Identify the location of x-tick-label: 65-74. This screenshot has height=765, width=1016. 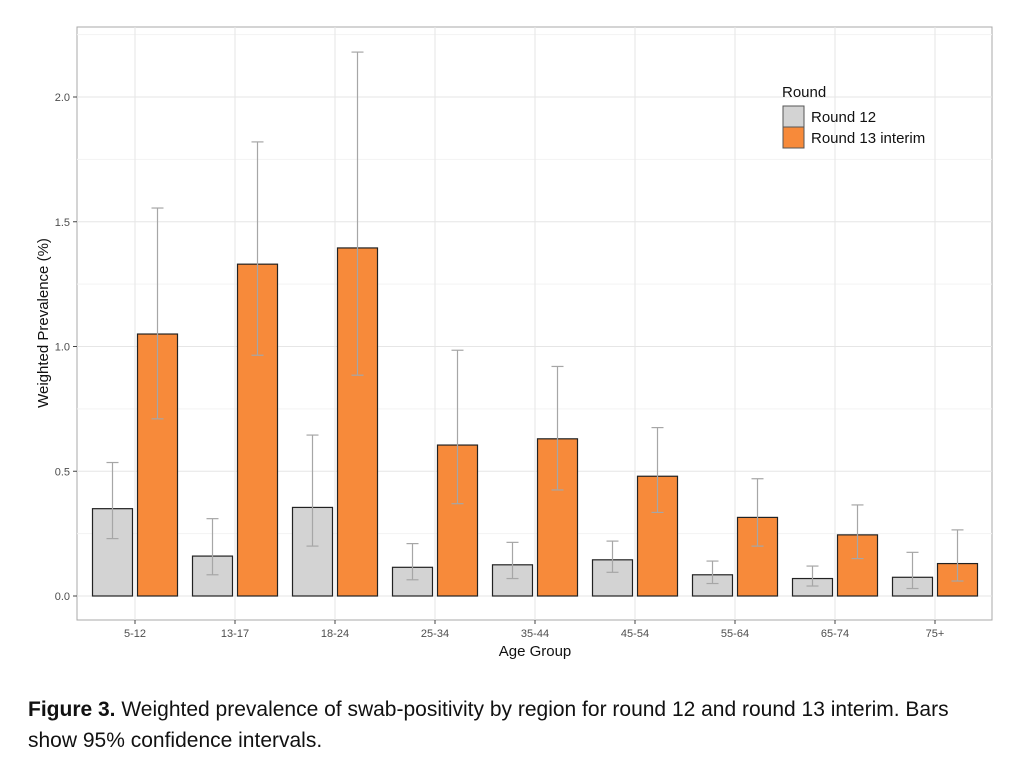
(835, 634).